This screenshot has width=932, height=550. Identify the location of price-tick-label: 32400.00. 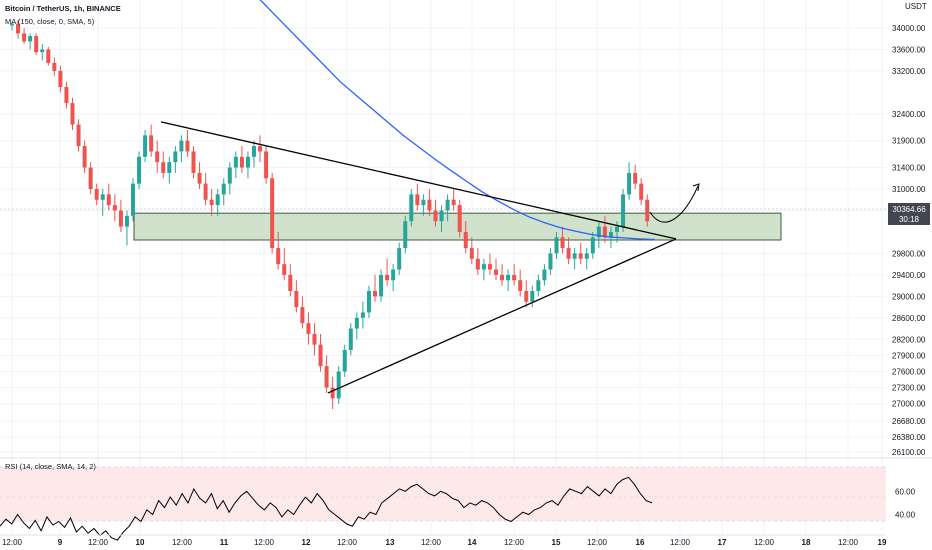
(909, 114).